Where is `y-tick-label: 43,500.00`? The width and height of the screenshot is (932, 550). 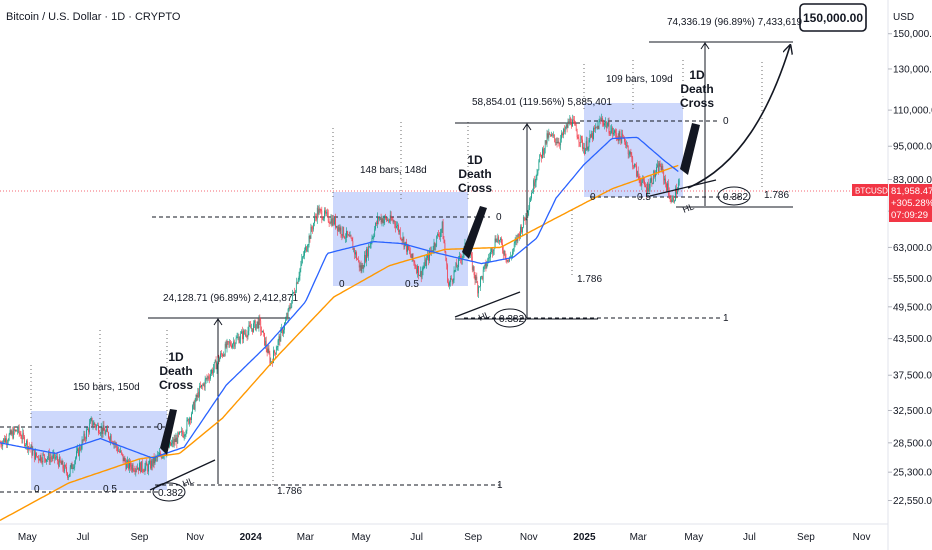 y-tick-label: 43,500.00 is located at coordinates (912, 339).